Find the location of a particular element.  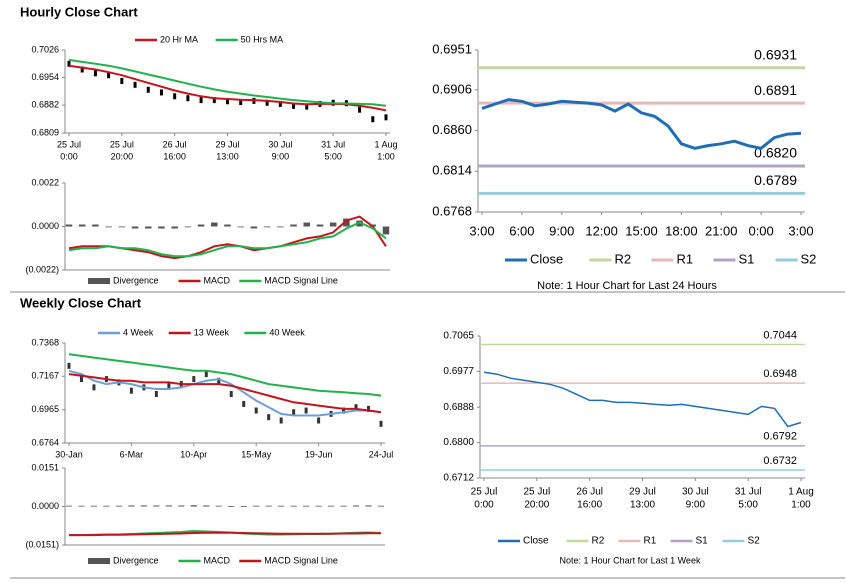

level-label: 0.6820 is located at coordinates (775, 153).